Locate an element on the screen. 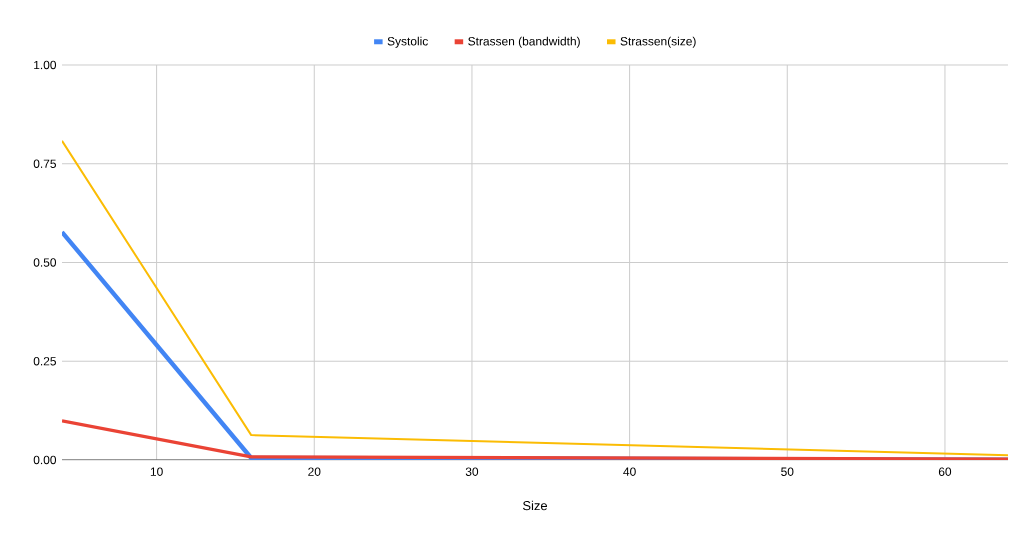 The image size is (1009, 546). x-tick-label: 40 is located at coordinates (629, 471).